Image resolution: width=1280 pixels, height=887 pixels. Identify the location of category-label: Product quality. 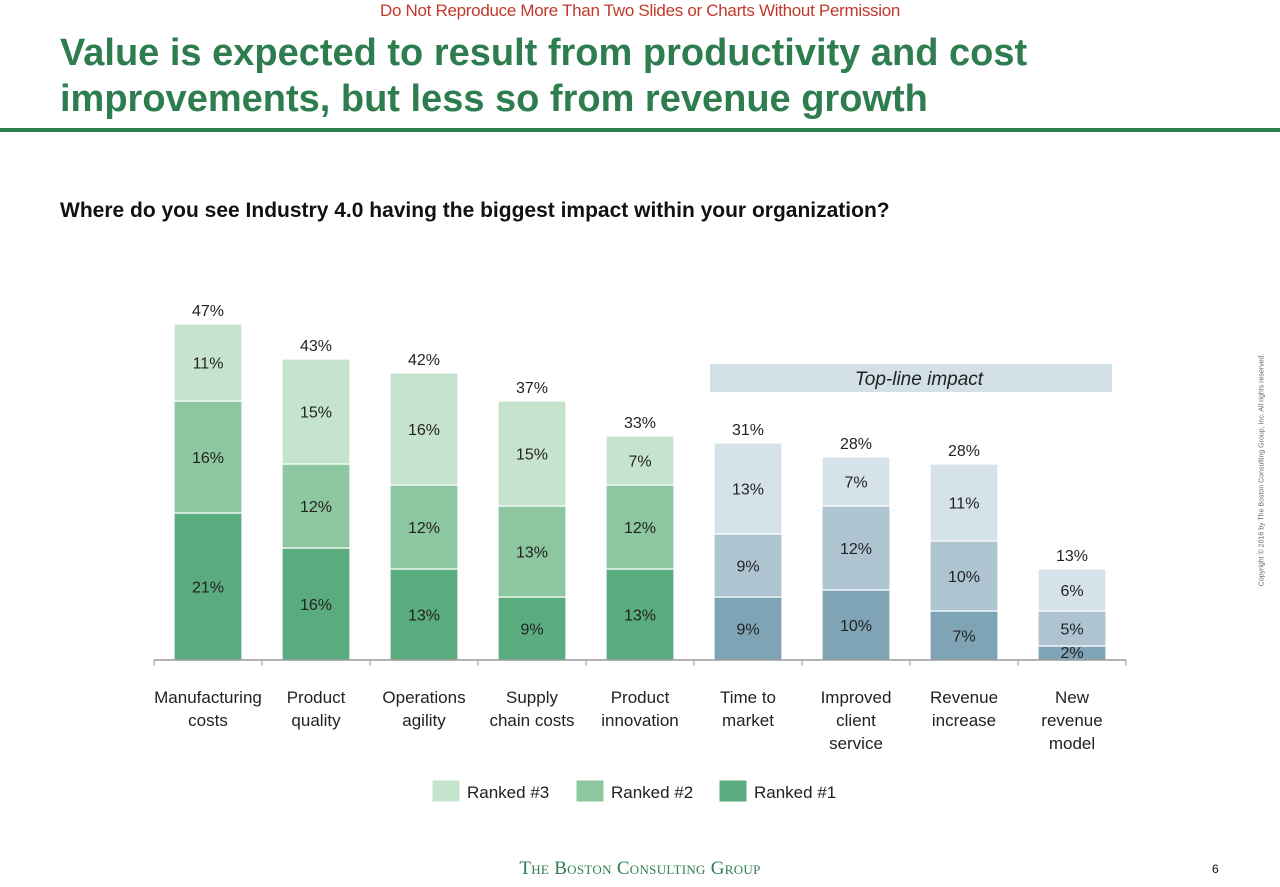
(316, 709).